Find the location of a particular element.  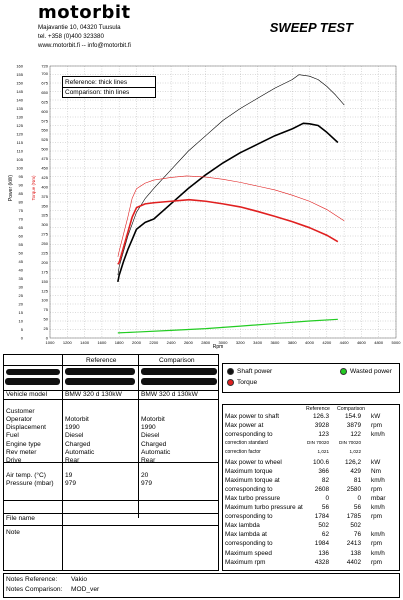

notes-comparison-label: Notes Comparison: is located at coordinates (34, 589).